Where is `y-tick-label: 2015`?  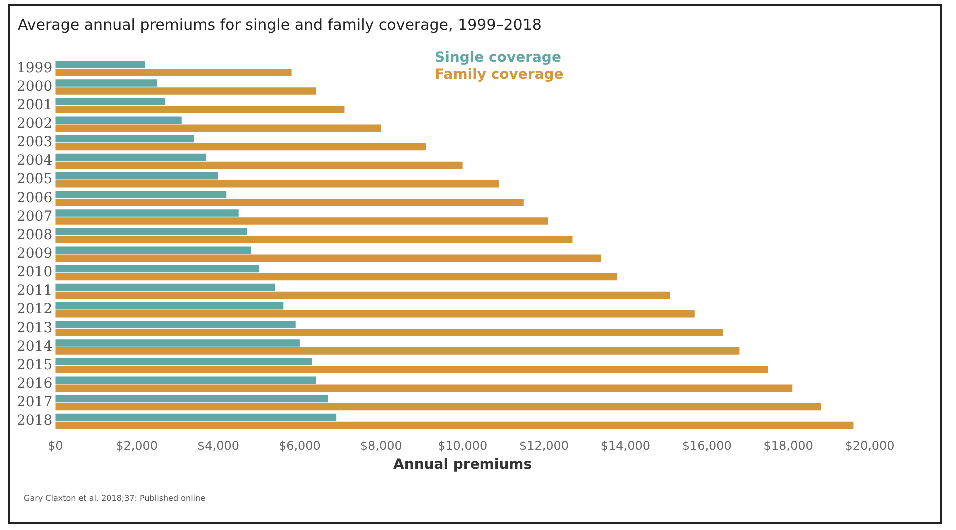
y-tick-label: 2015 is located at coordinates (34, 365).